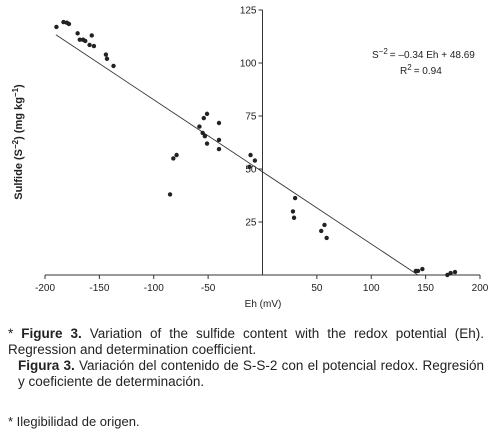 This screenshot has width=490, height=434. Describe the element at coordinates (433, 55) in the screenshot. I see `eq-part: = –0.34 Eh + 48.69` at that location.